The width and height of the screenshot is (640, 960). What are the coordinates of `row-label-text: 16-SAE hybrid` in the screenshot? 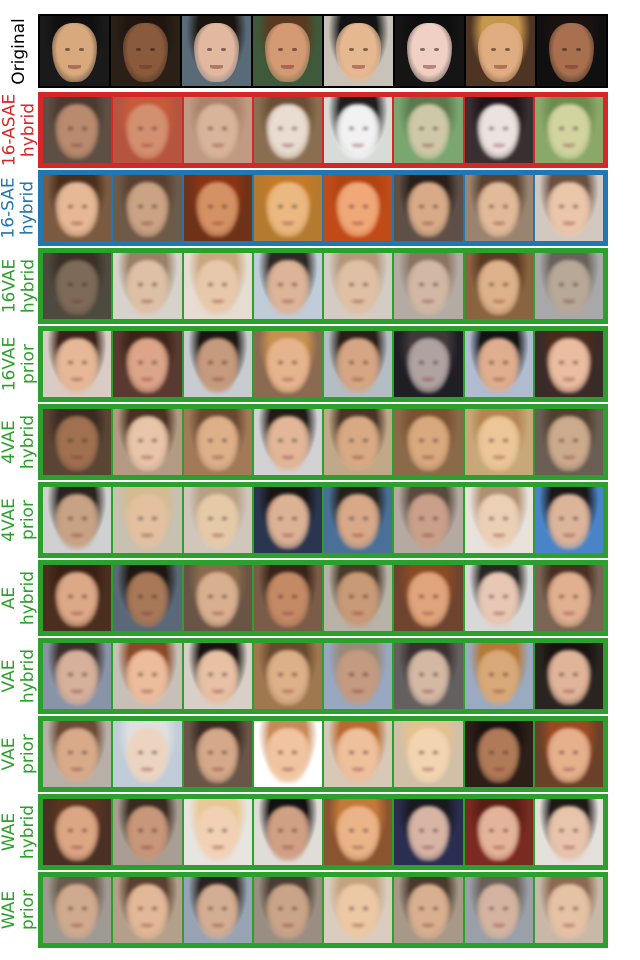 It's located at (19, 207).